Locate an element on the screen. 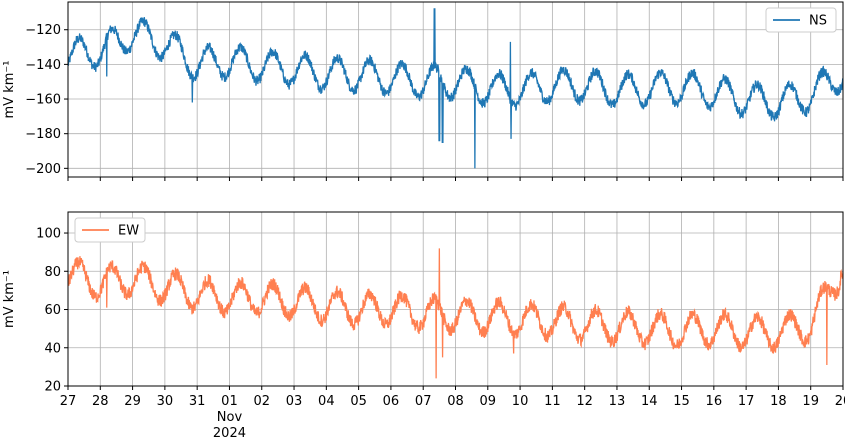  x-tick-label: 10 is located at coordinates (520, 401).